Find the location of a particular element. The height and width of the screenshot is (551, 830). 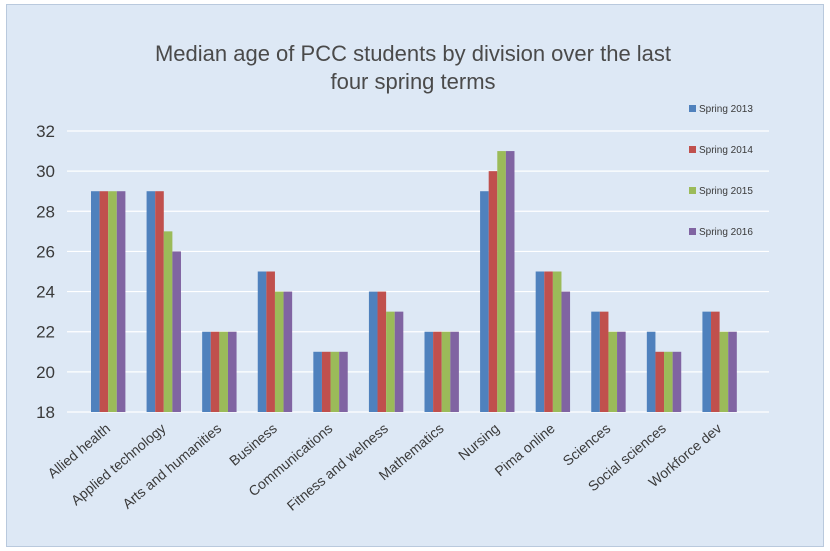

chart-title-line-2: four spring terms is located at coordinates (412, 81).